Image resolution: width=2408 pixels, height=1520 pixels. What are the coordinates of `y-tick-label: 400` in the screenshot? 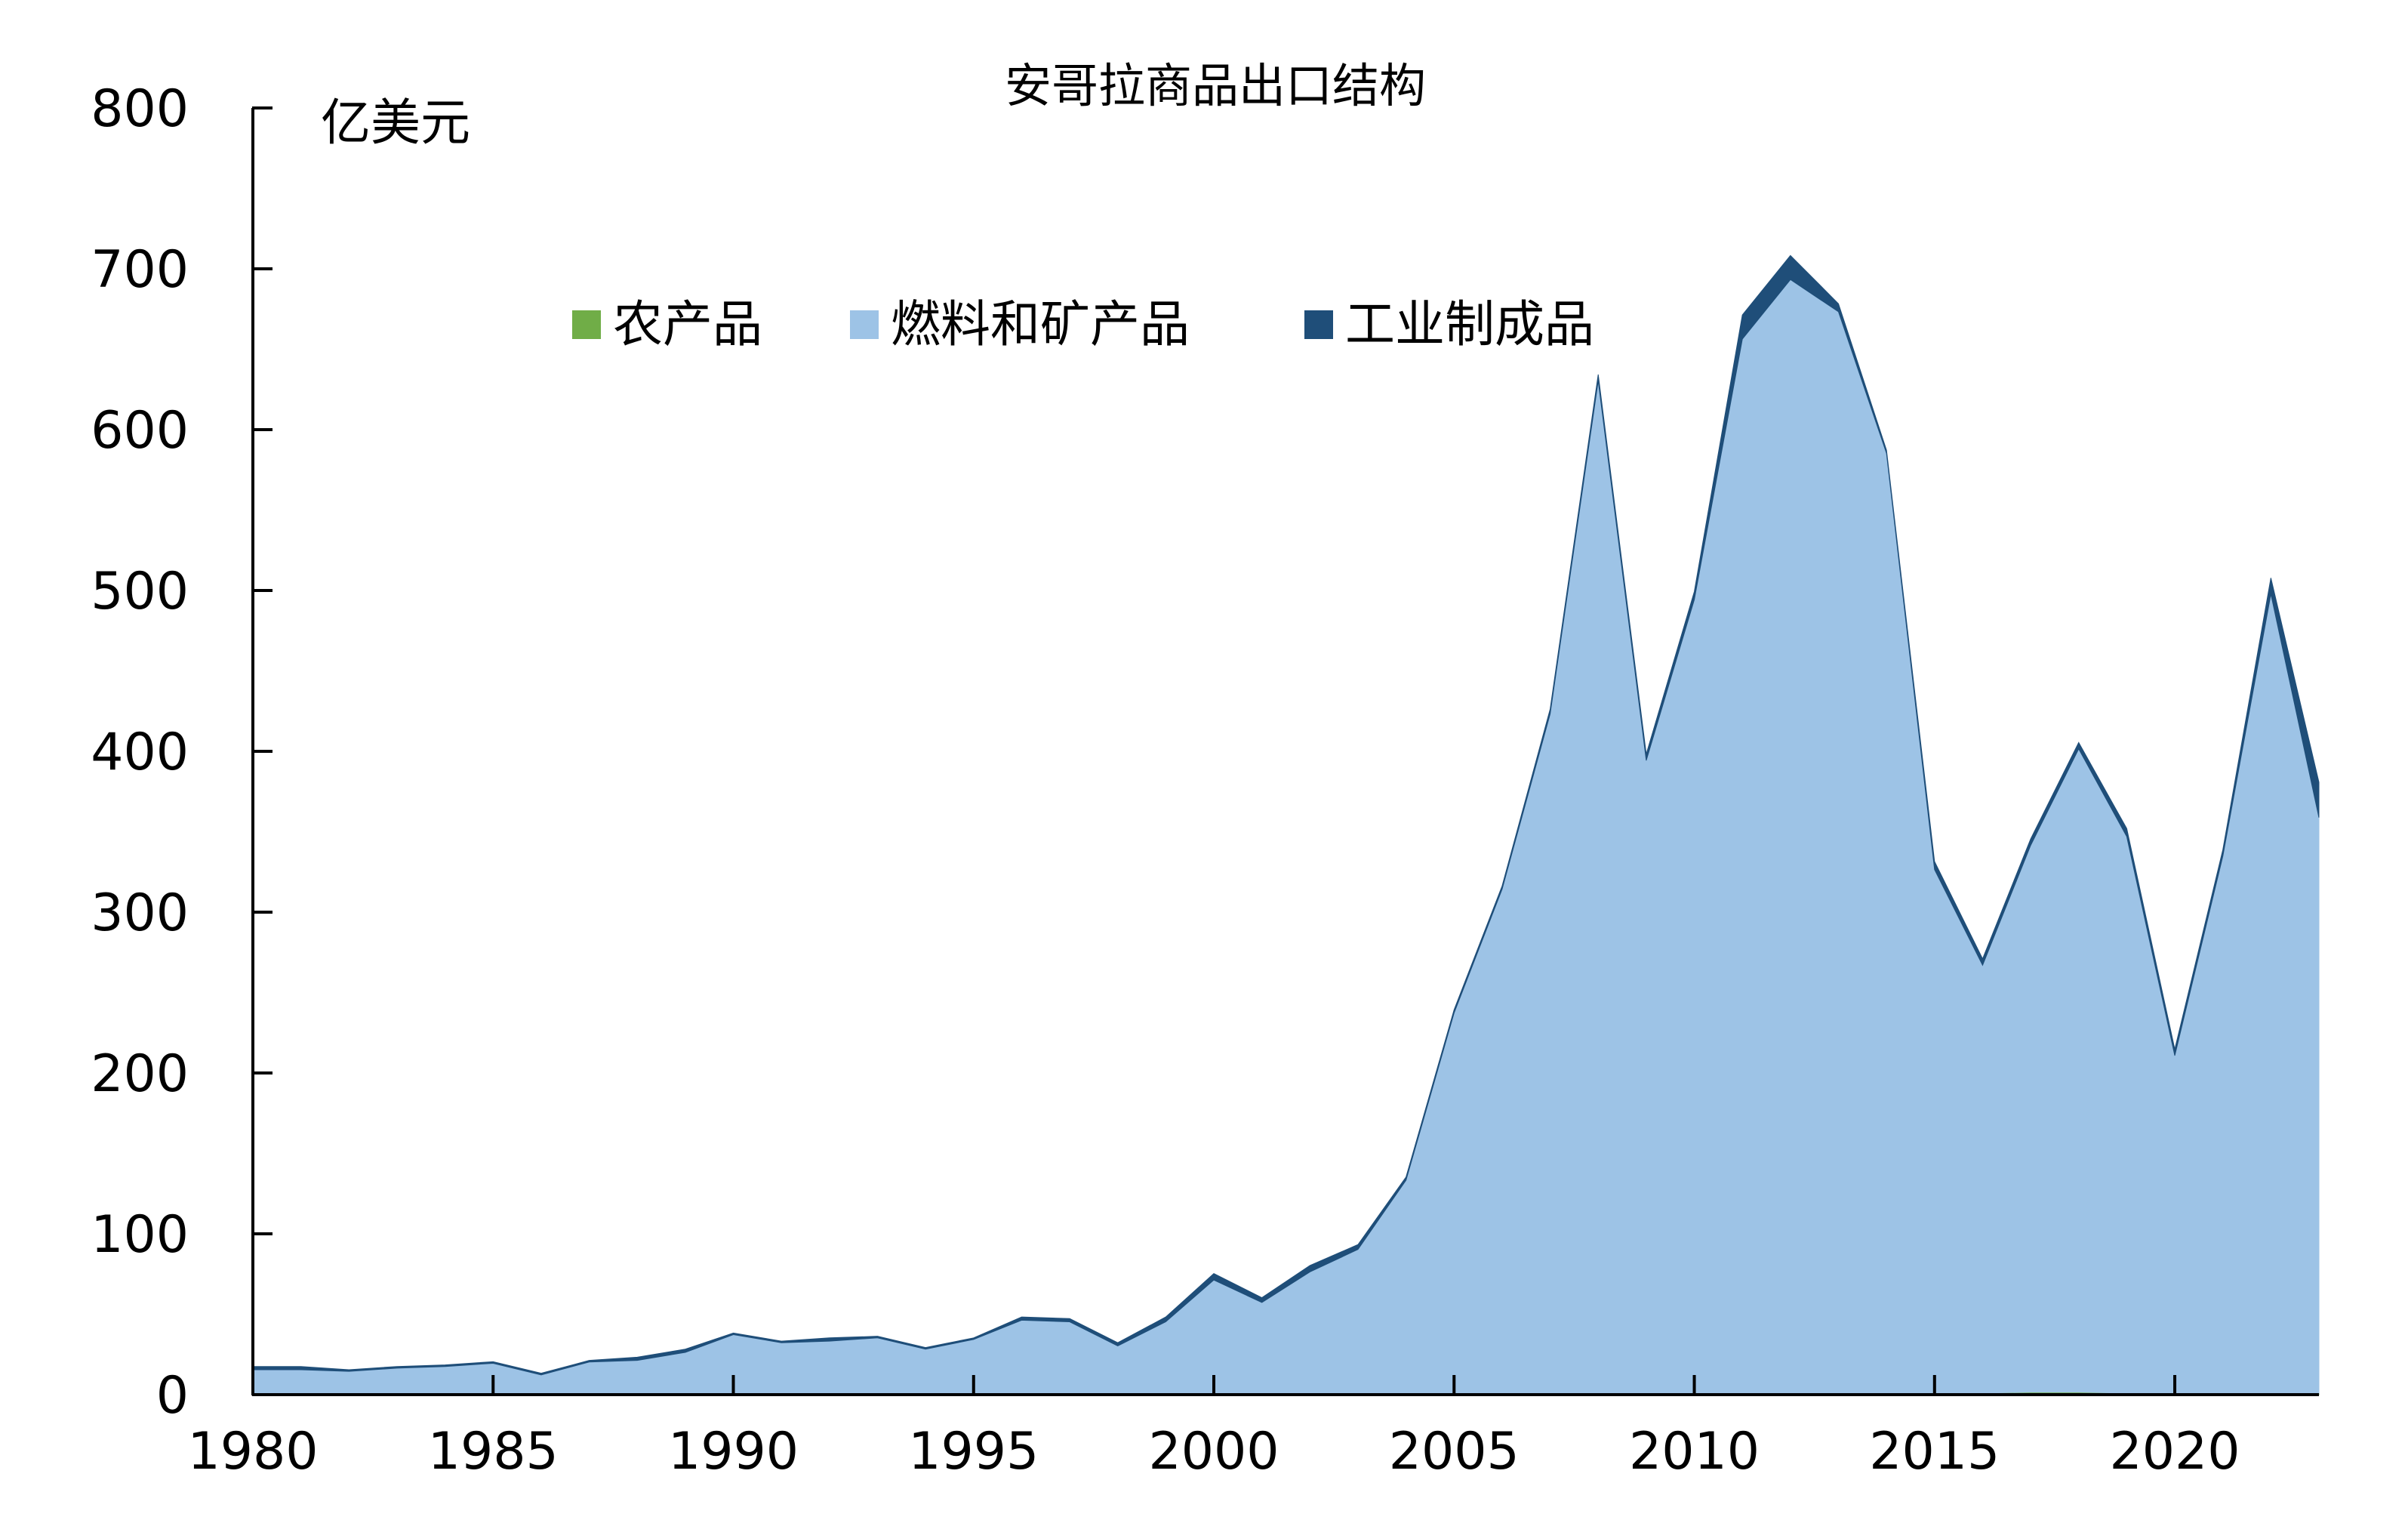 It's located at (140, 753).